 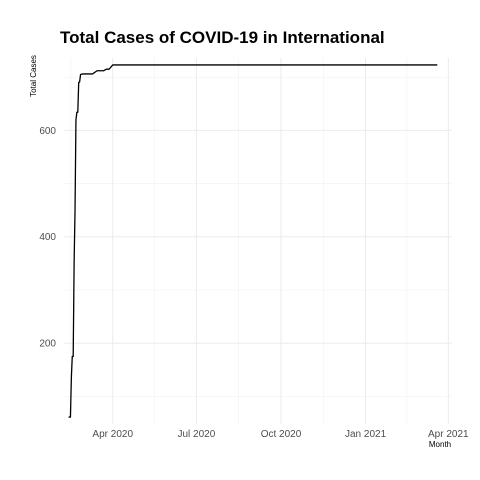 What do you see at coordinates (112, 434) in the screenshot?
I see `x-tick-label: Apr 2020` at bounding box center [112, 434].